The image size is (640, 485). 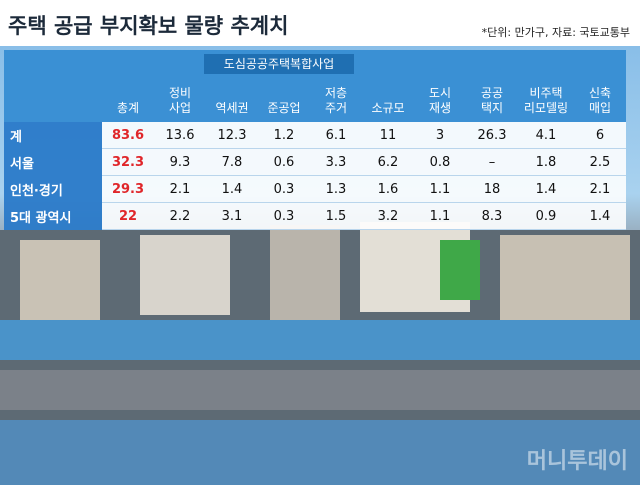 What do you see at coordinates (440, 86) in the screenshot?
I see `column-header: 도시 재생` at bounding box center [440, 86].